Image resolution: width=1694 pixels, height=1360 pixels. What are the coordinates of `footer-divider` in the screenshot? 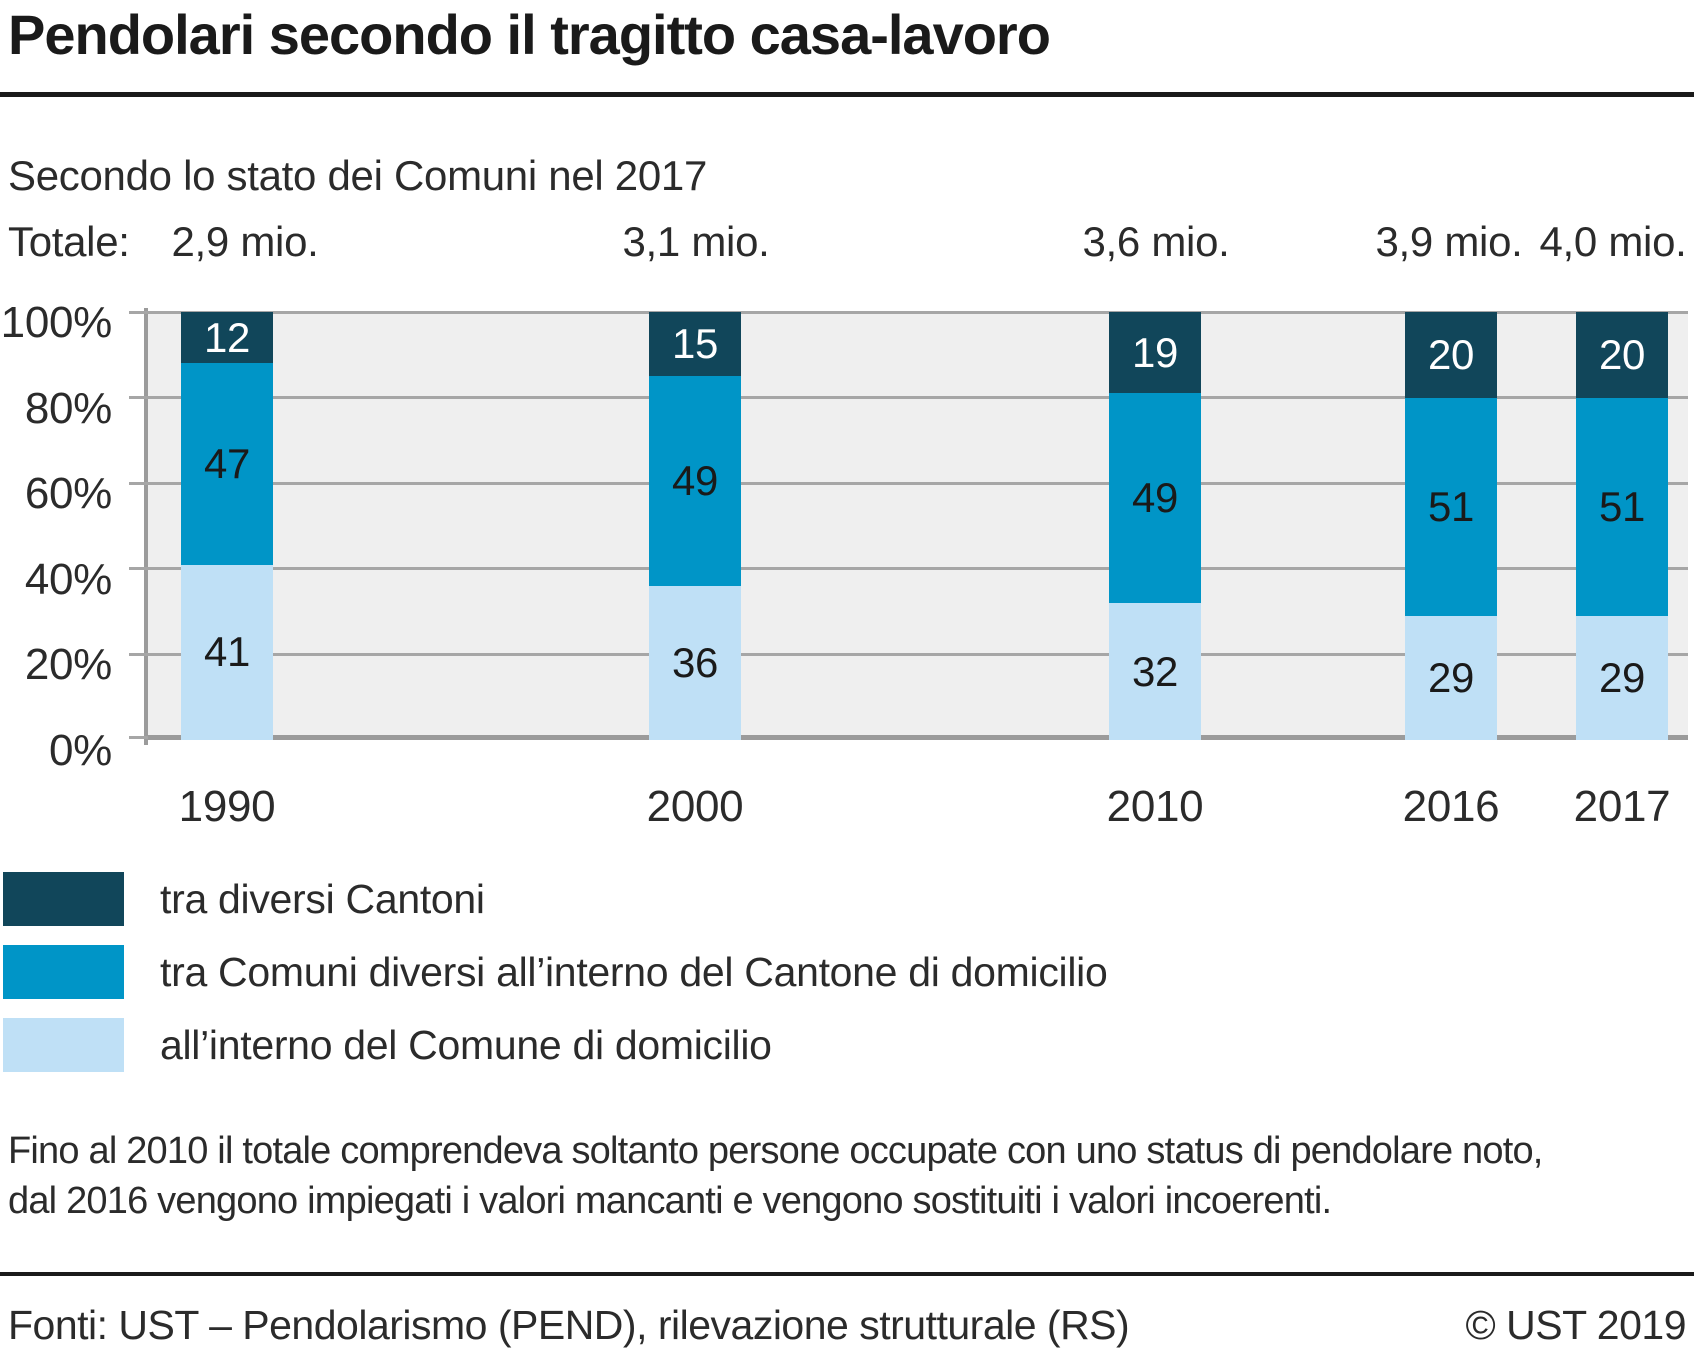 It's located at (847, 1274).